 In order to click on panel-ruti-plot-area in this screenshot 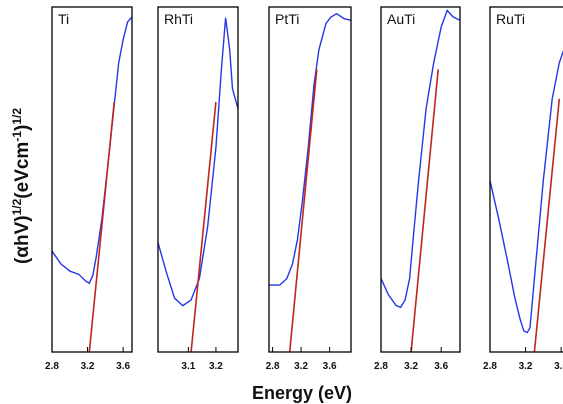, I will do `click(526, 200)`.